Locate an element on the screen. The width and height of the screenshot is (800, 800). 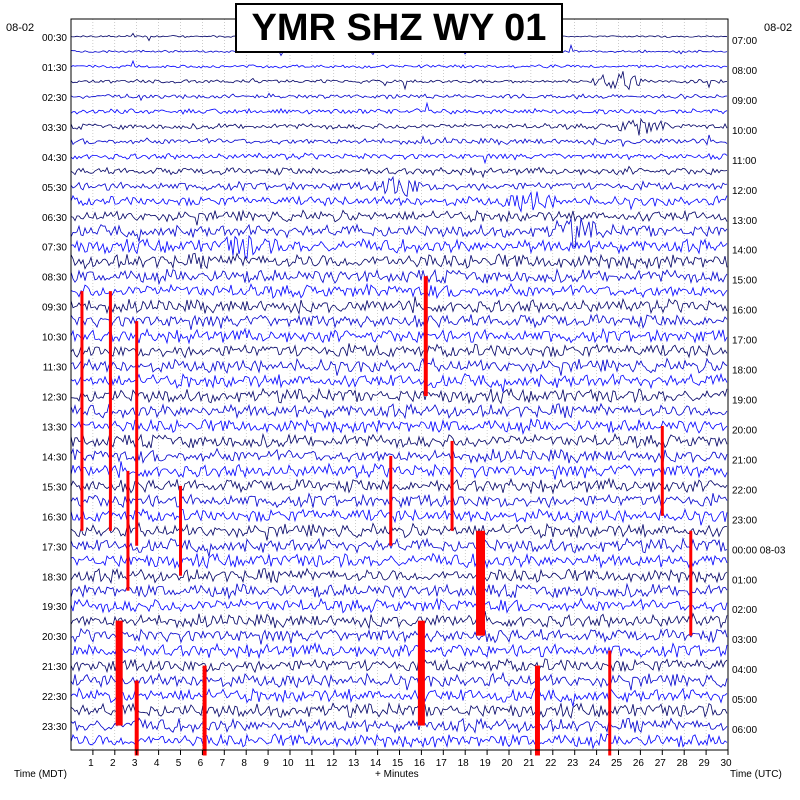
right-hour-label: 13:00 is located at coordinates (744, 221).